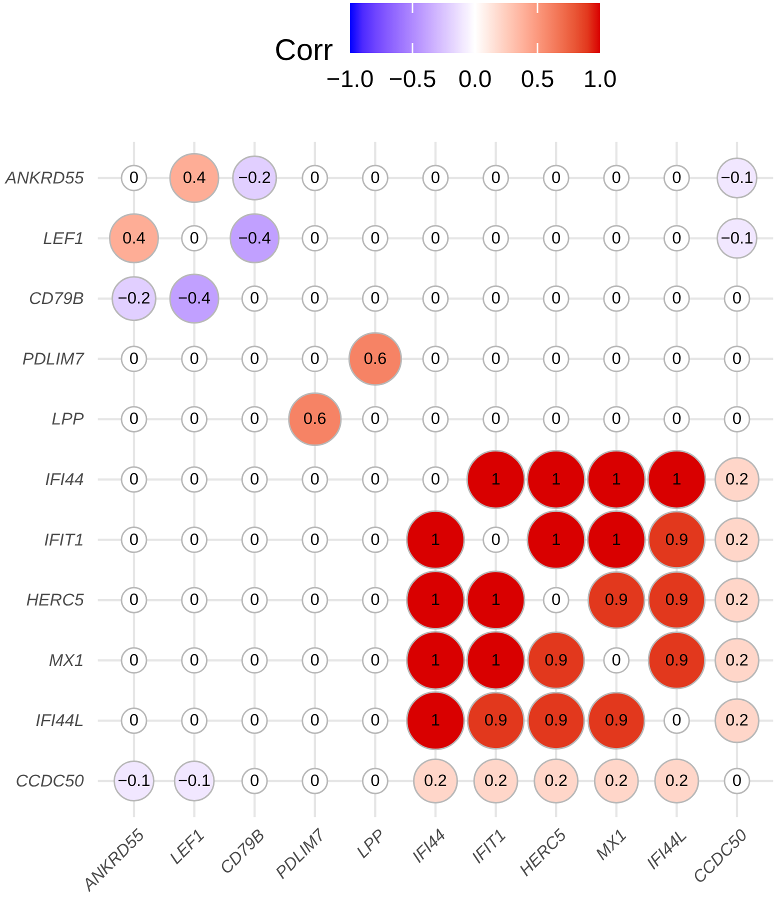 This screenshot has height=901, width=777. I want to click on color-bar-label: 0.5, so click(537, 79).